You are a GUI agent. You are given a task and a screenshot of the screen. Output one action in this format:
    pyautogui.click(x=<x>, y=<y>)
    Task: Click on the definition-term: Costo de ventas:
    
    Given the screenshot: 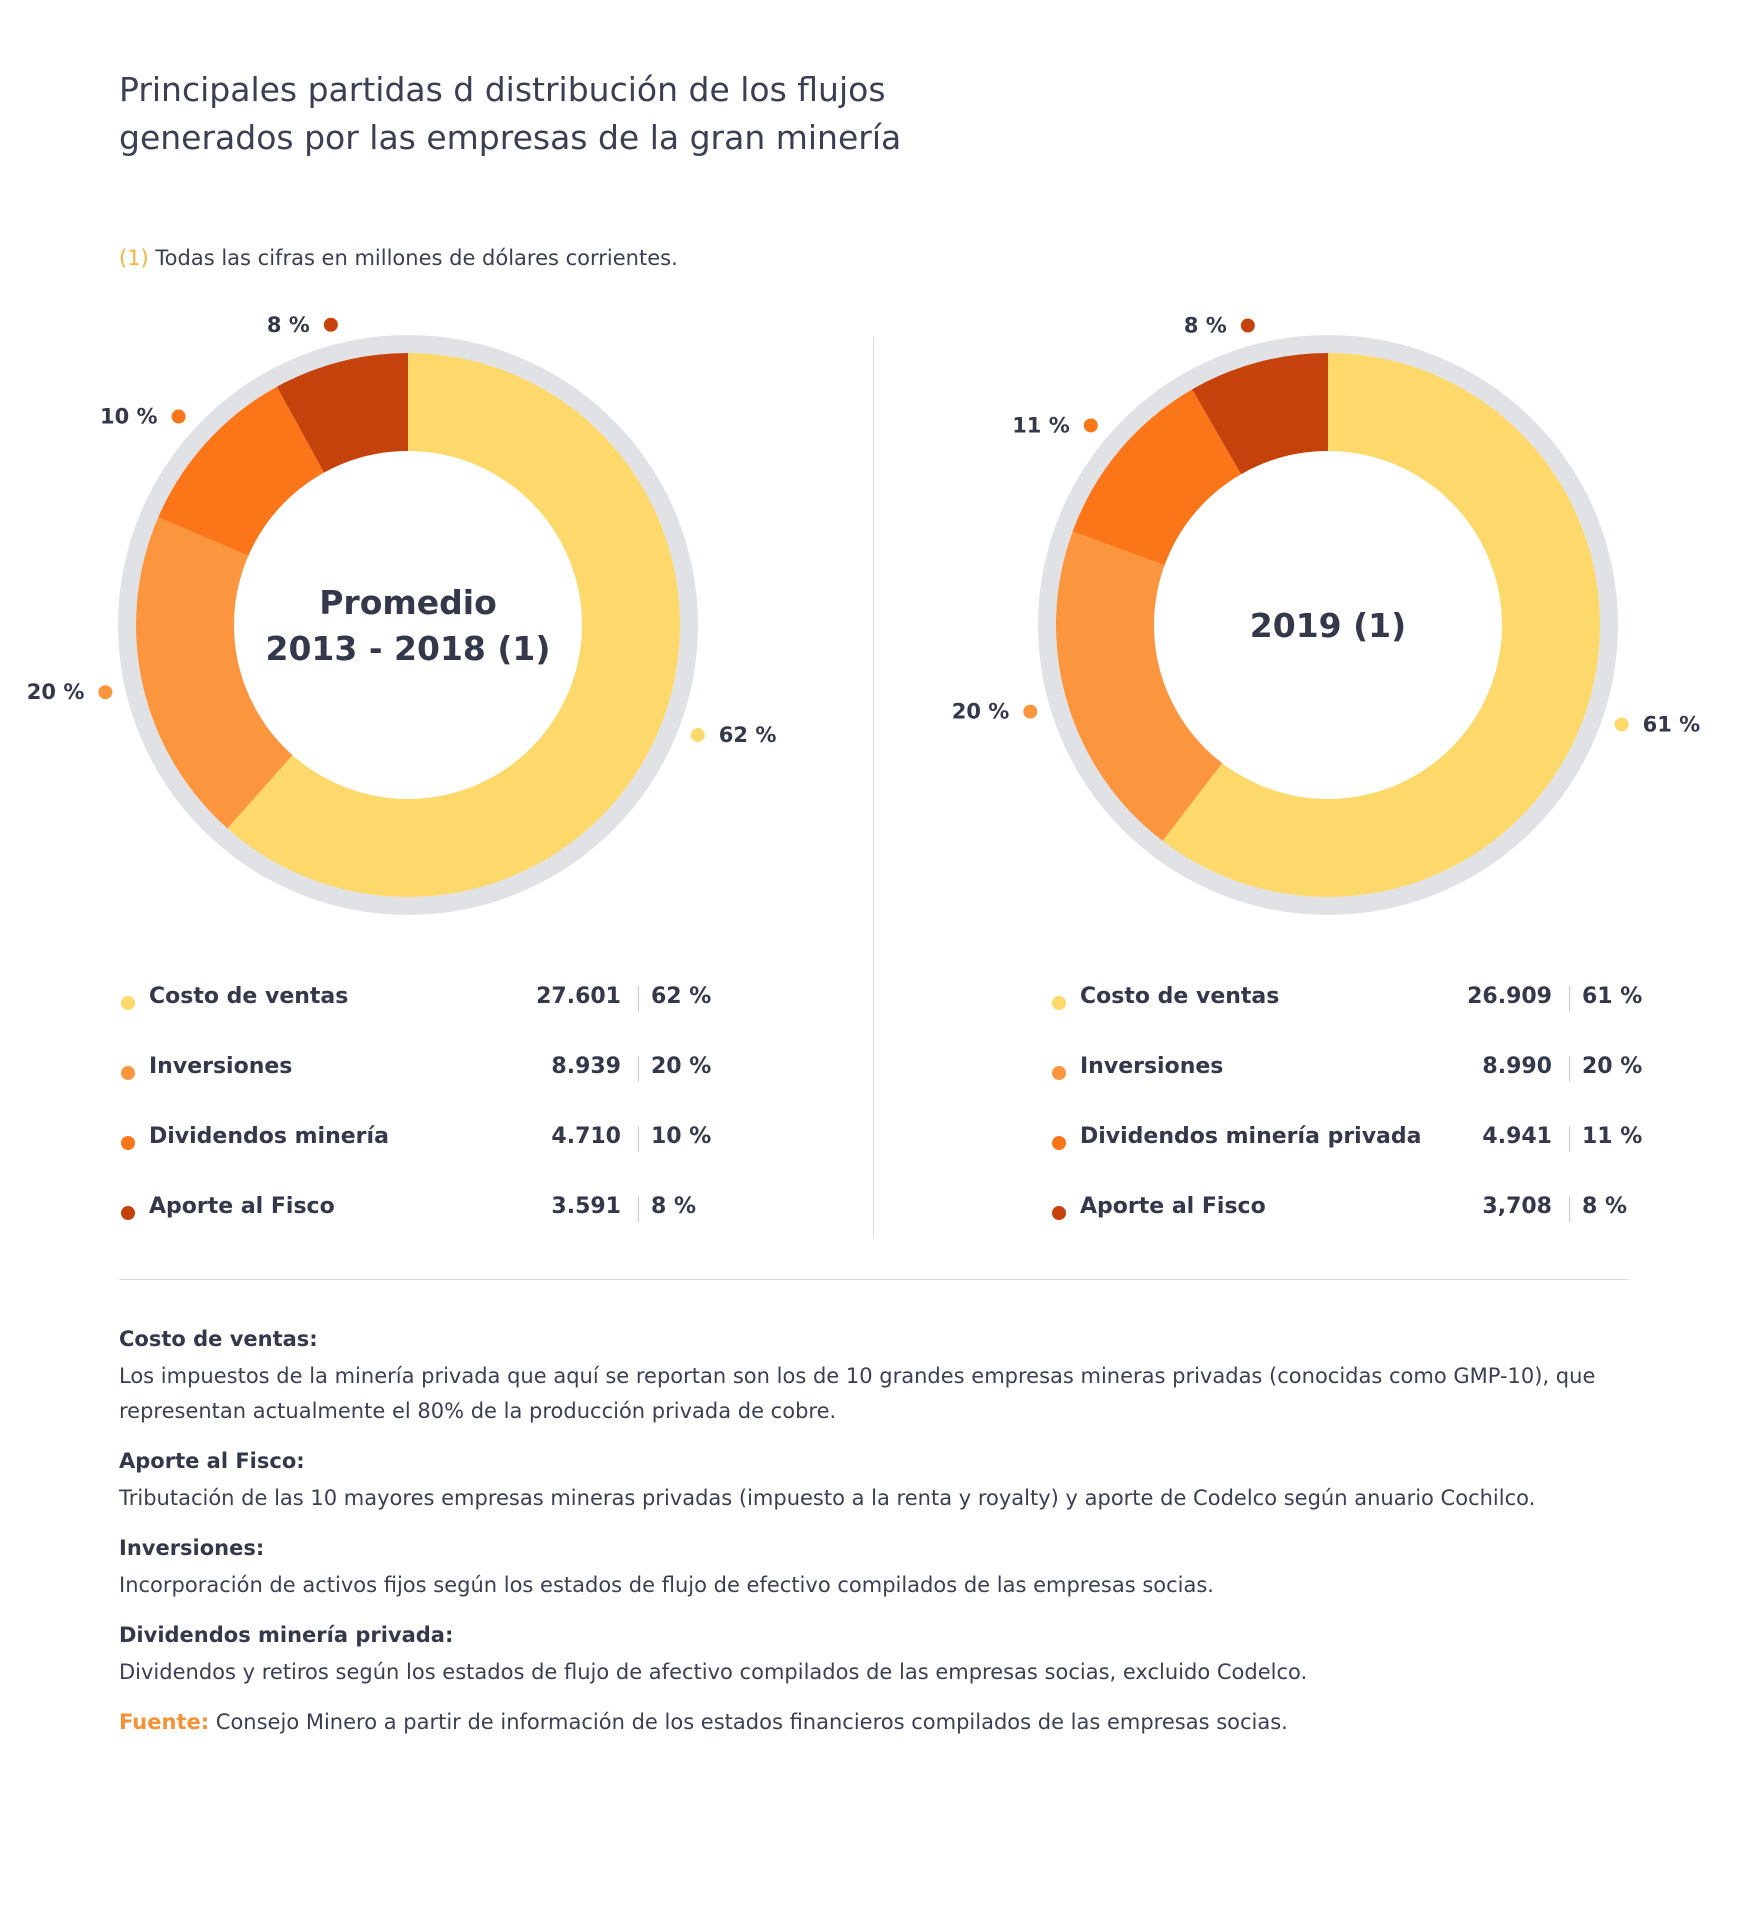 What is the action you would take?
    pyautogui.click(x=218, y=1339)
    